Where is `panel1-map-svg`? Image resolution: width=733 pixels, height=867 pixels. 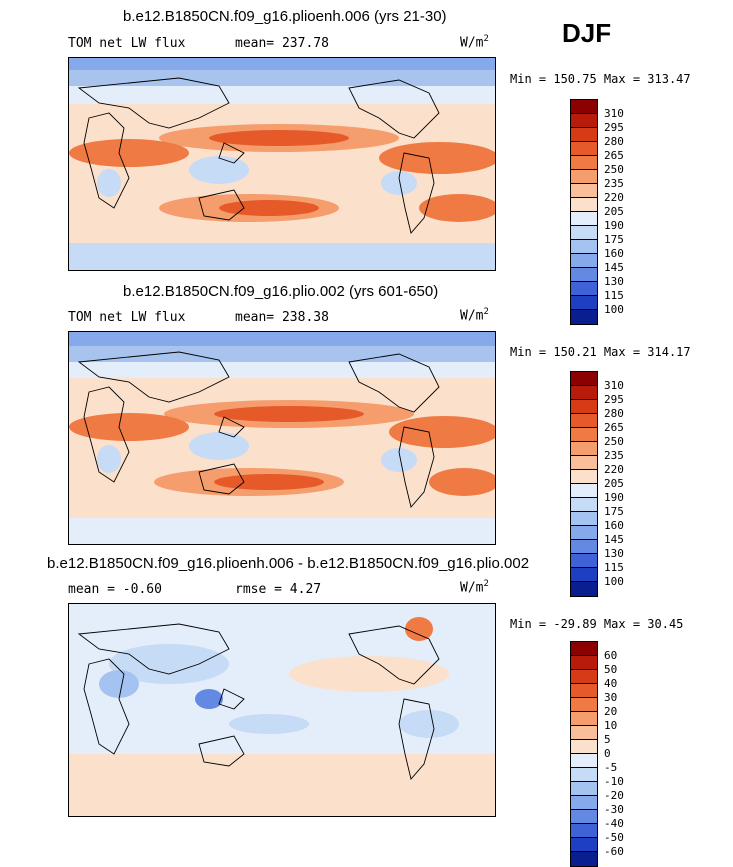 panel1-map-svg is located at coordinates (282, 164).